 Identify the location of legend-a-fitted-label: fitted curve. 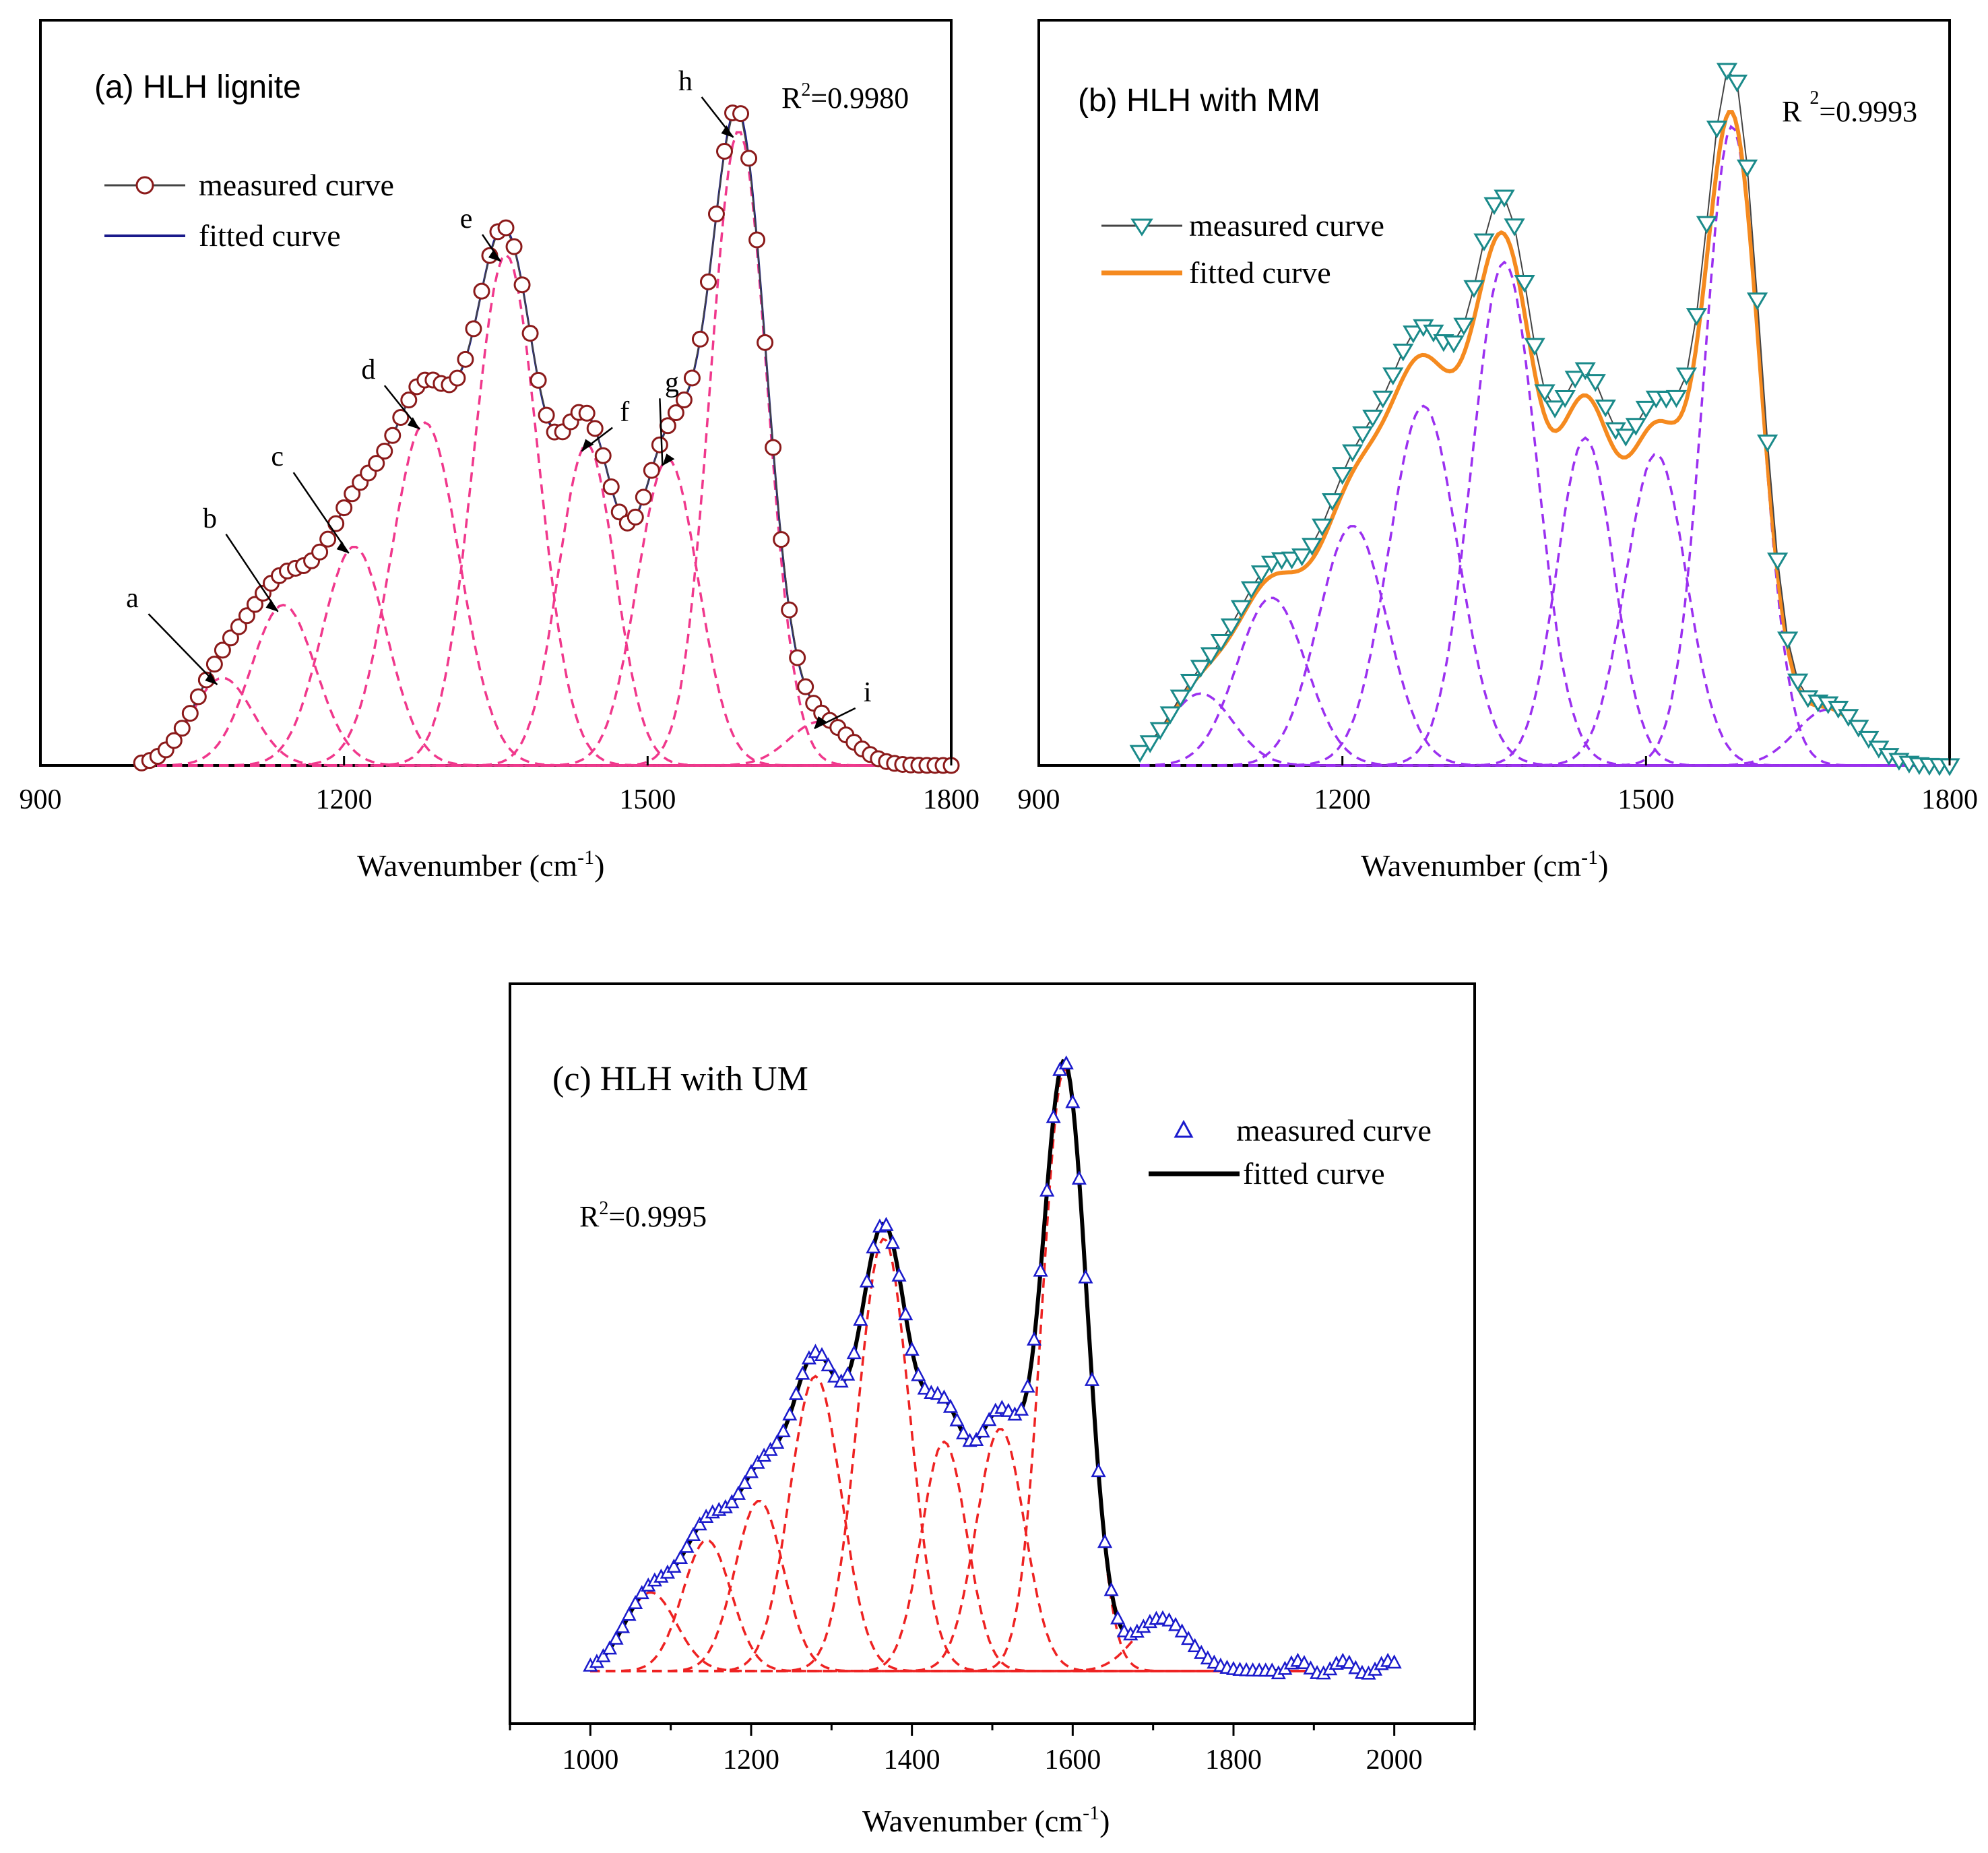
(270, 235).